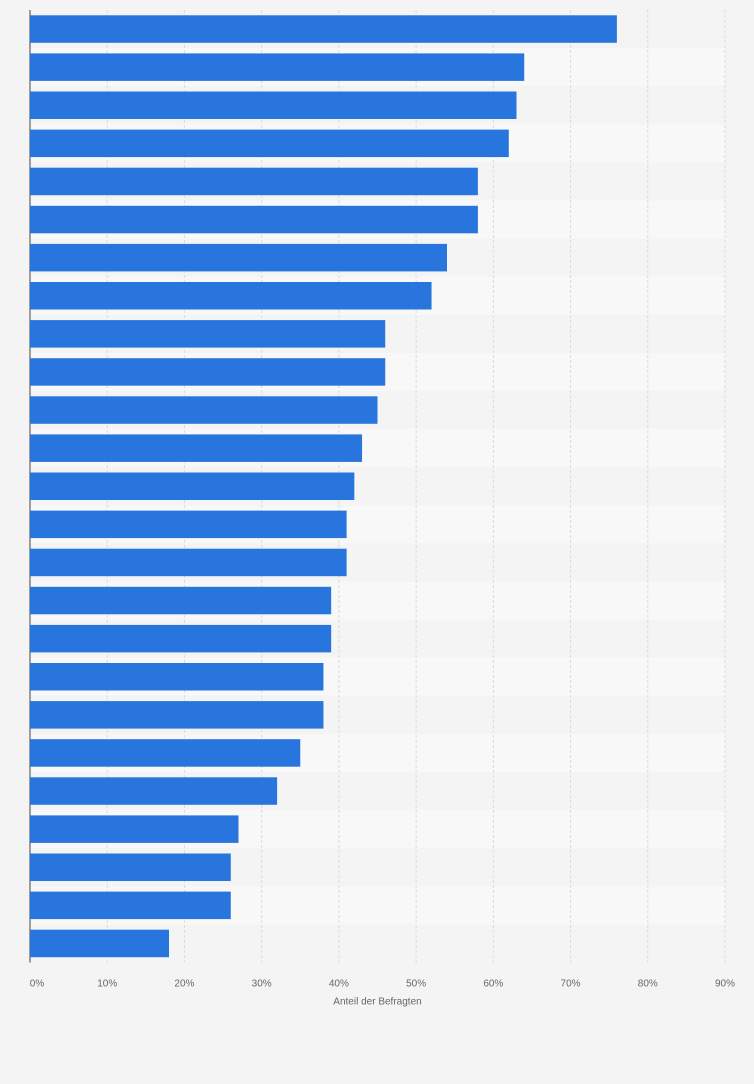  What do you see at coordinates (339, 984) in the screenshot?
I see `x-tick-label: 40%` at bounding box center [339, 984].